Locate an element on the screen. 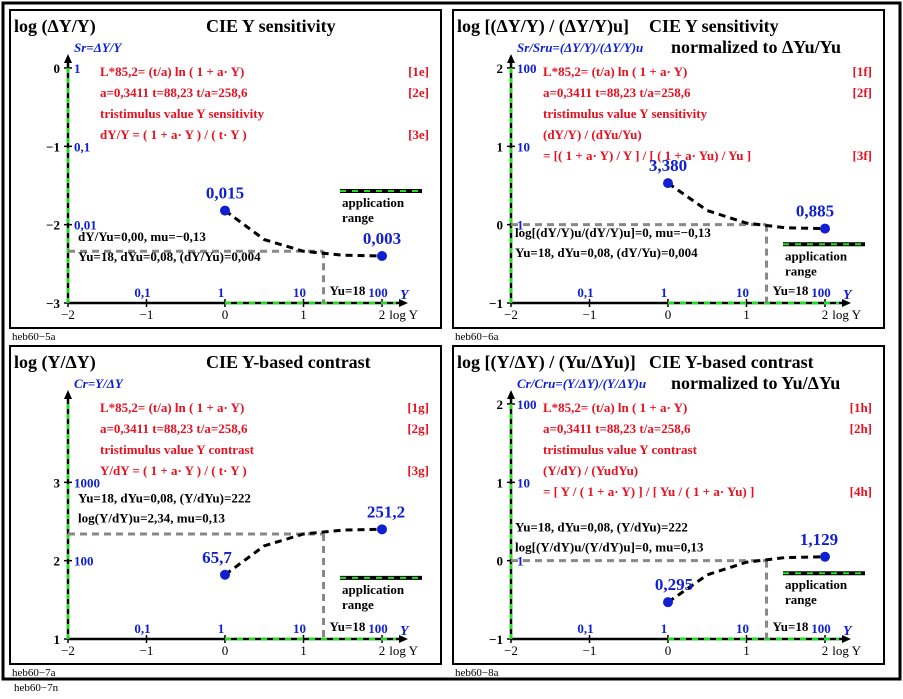  red-formula-line: (dY/Y) / (dYu/Yu) is located at coordinates (592, 134).